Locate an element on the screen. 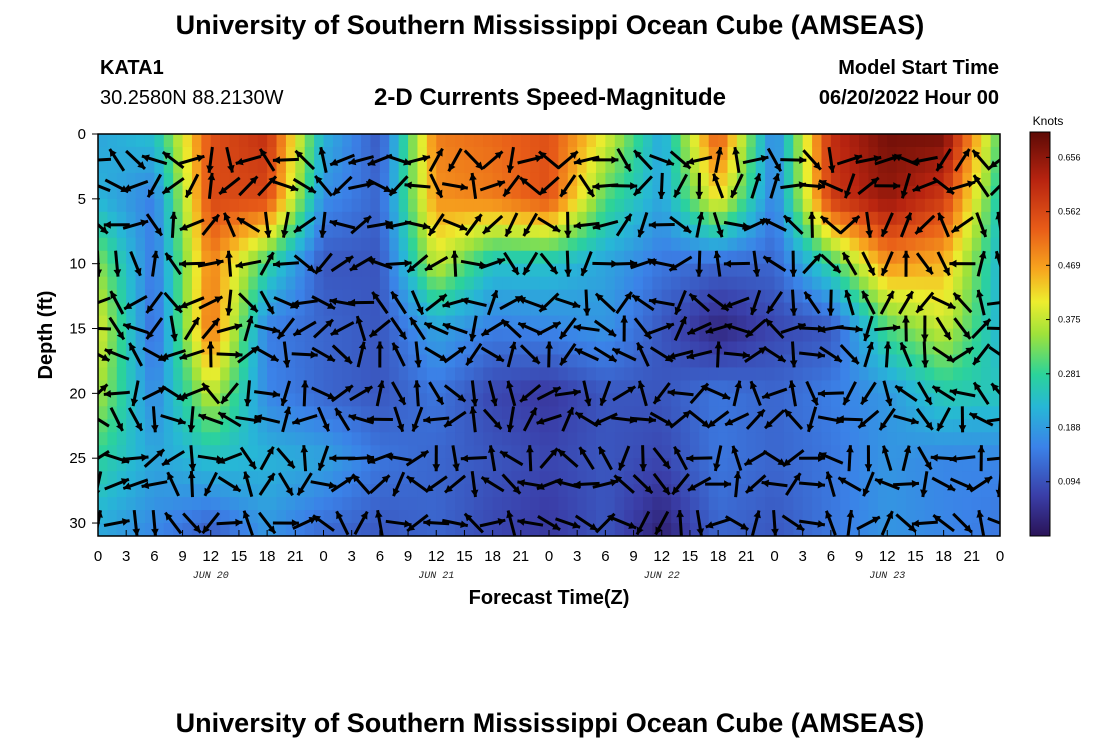 This screenshot has width=1100, height=750. colorbar-tick-label: 0.188 is located at coordinates (1069, 427).